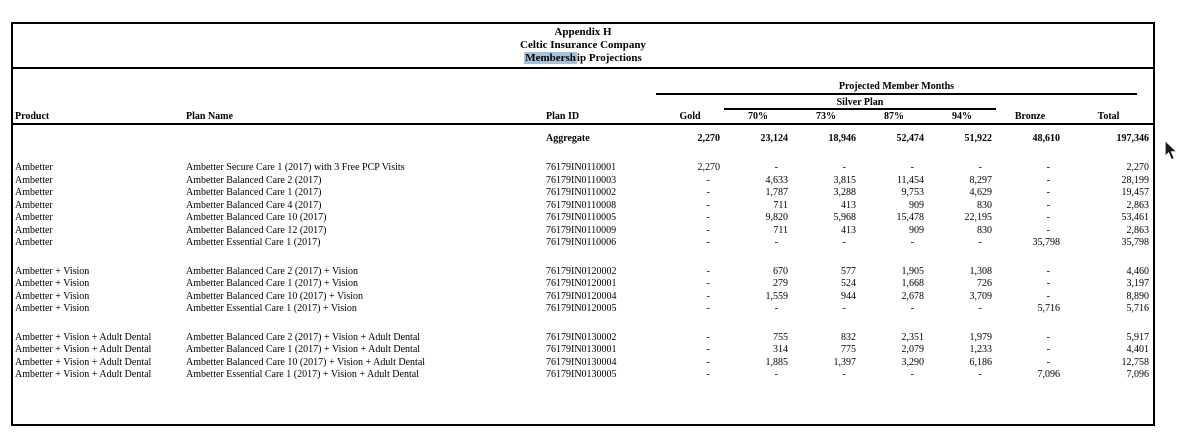 This screenshot has height=442, width=1185. I want to click on p70-cell: 711, so click(780, 230).